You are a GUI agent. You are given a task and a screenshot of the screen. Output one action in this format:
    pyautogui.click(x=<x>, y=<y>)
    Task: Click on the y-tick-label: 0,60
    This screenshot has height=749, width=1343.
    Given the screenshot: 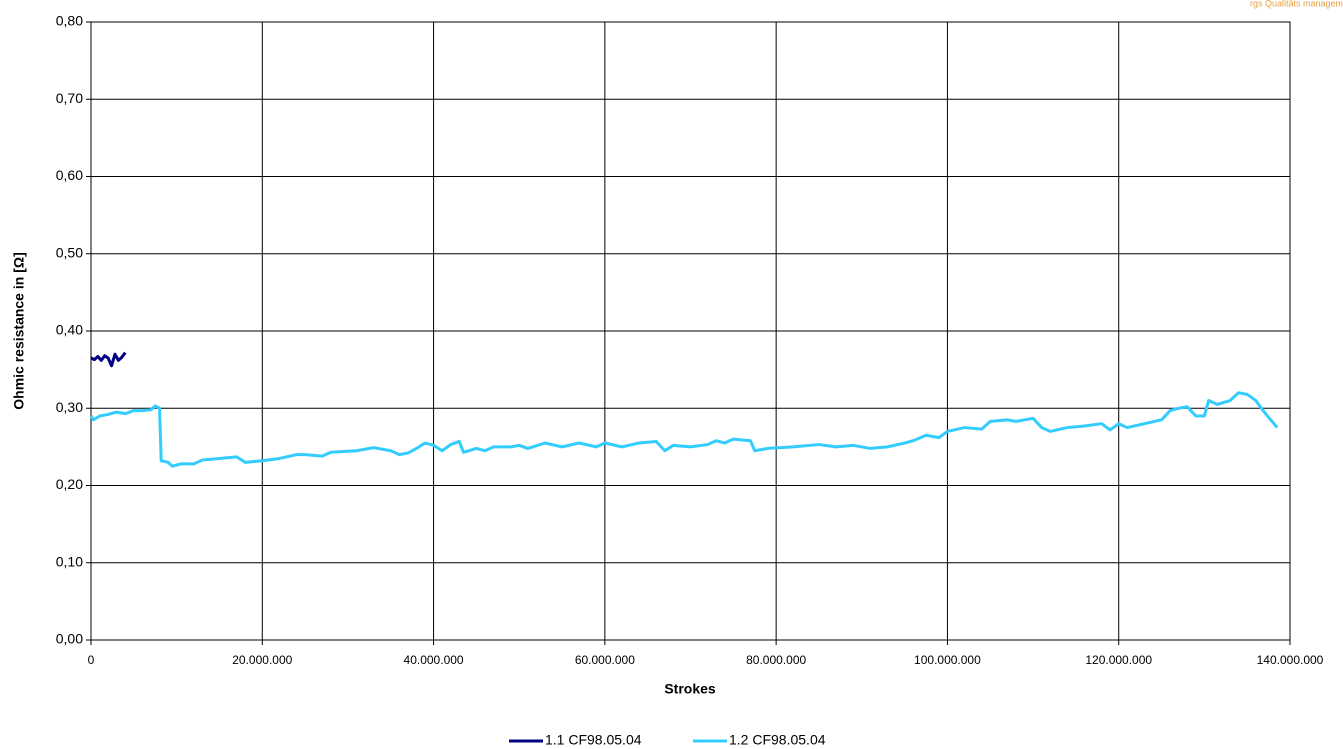 What is the action you would take?
    pyautogui.click(x=69, y=175)
    